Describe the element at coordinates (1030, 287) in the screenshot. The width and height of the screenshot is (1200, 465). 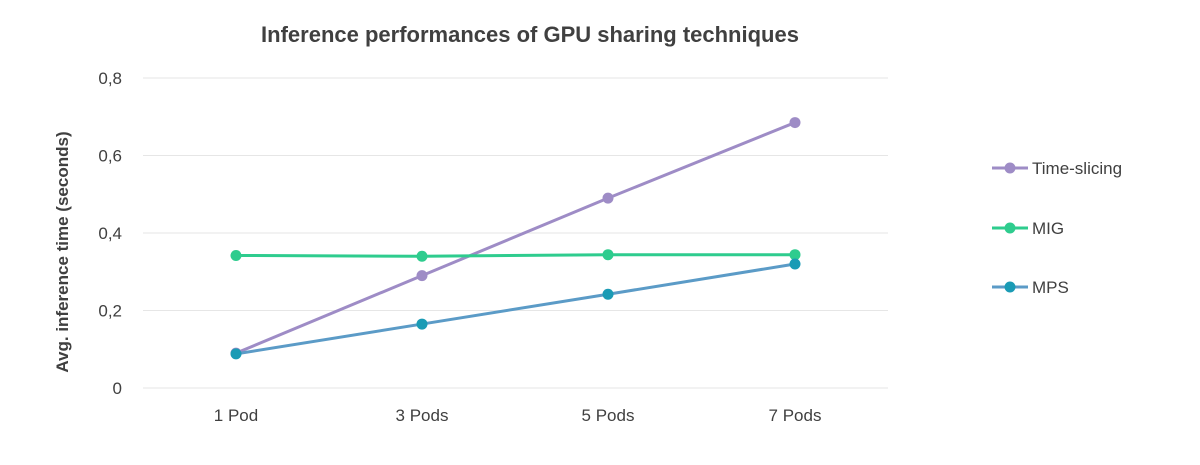
I see `legend-item: MPS` at that location.